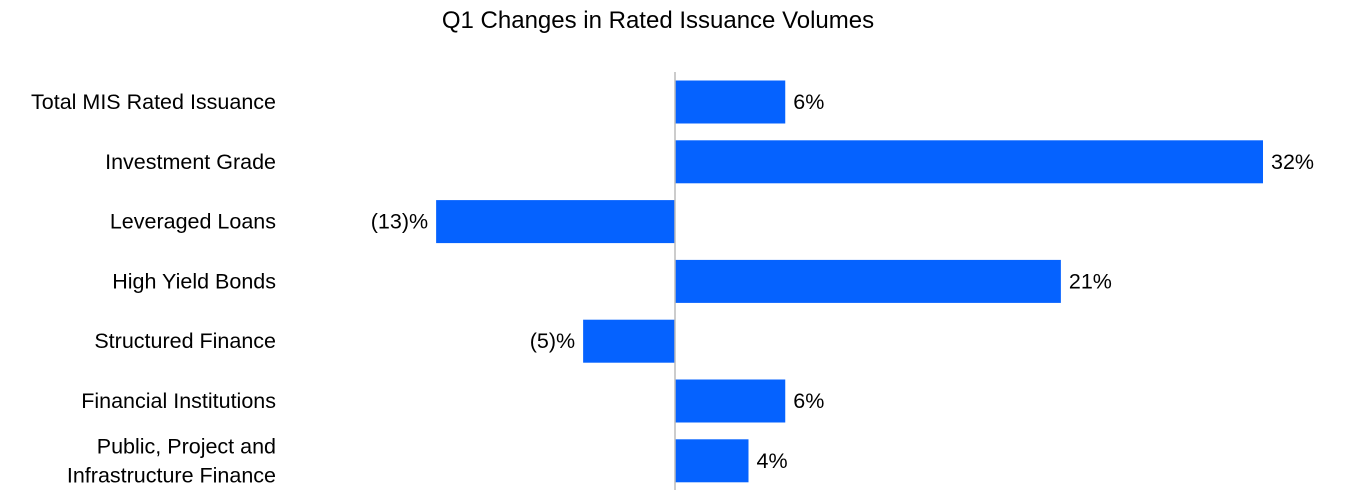 The image size is (1350, 500). I want to click on category-label: Infrastructure Finance, so click(171, 475).